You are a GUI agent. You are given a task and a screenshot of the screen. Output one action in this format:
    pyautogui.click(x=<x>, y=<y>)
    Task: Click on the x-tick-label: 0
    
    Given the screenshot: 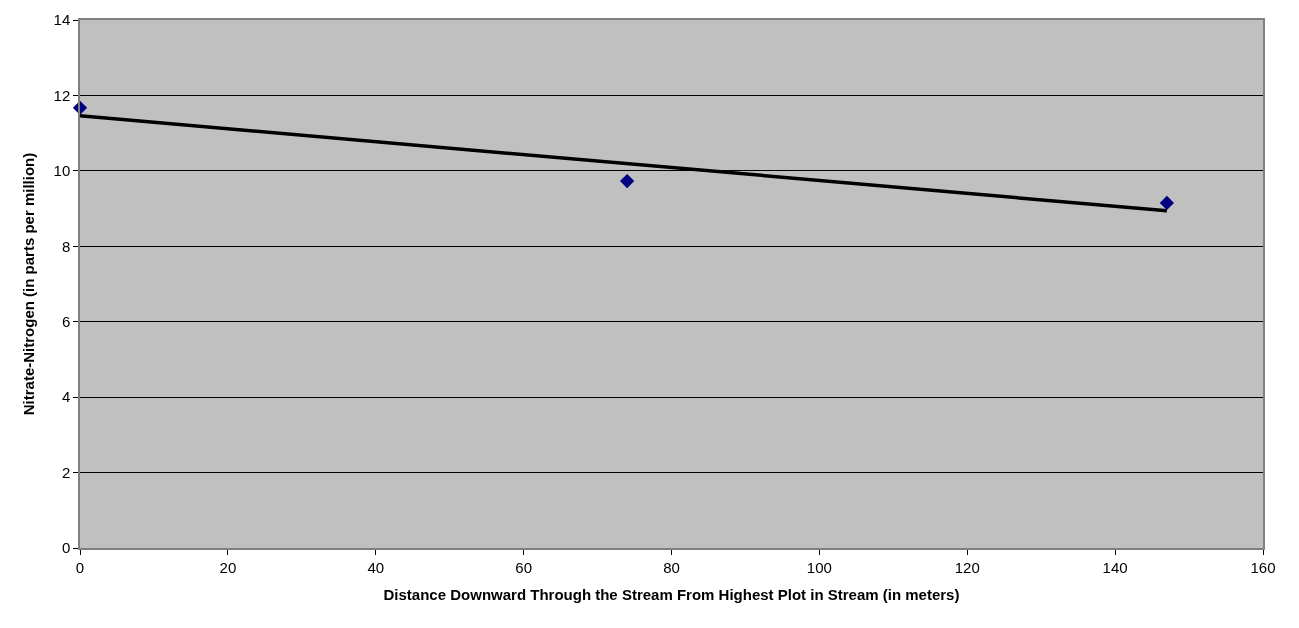 What is the action you would take?
    pyautogui.click(x=80, y=567)
    